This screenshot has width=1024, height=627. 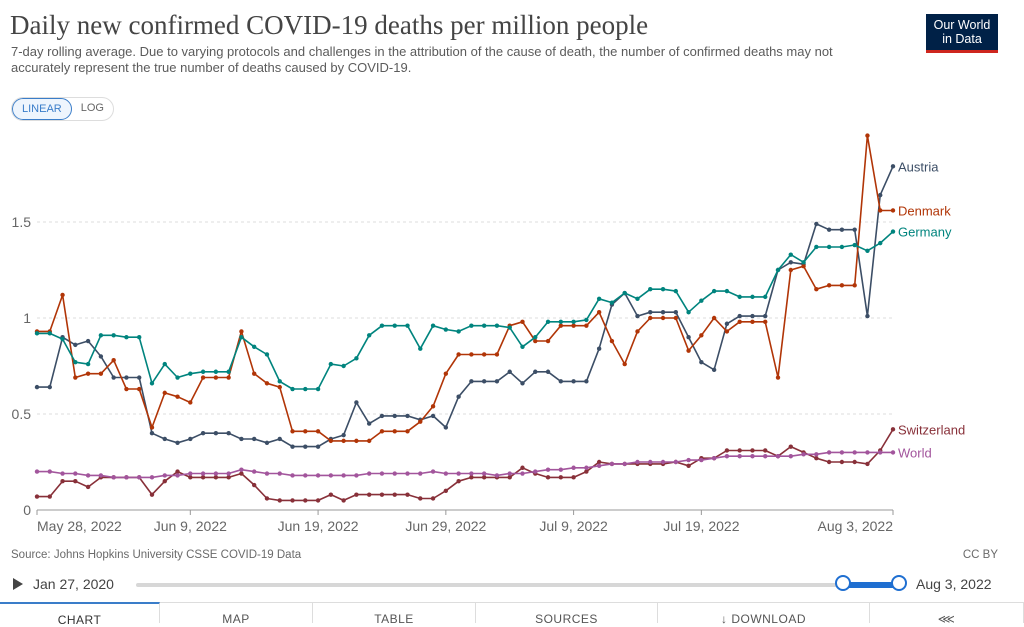 I want to click on timeline: Jan 27, 2020 Aug 3, 2022, so click(x=512, y=585).